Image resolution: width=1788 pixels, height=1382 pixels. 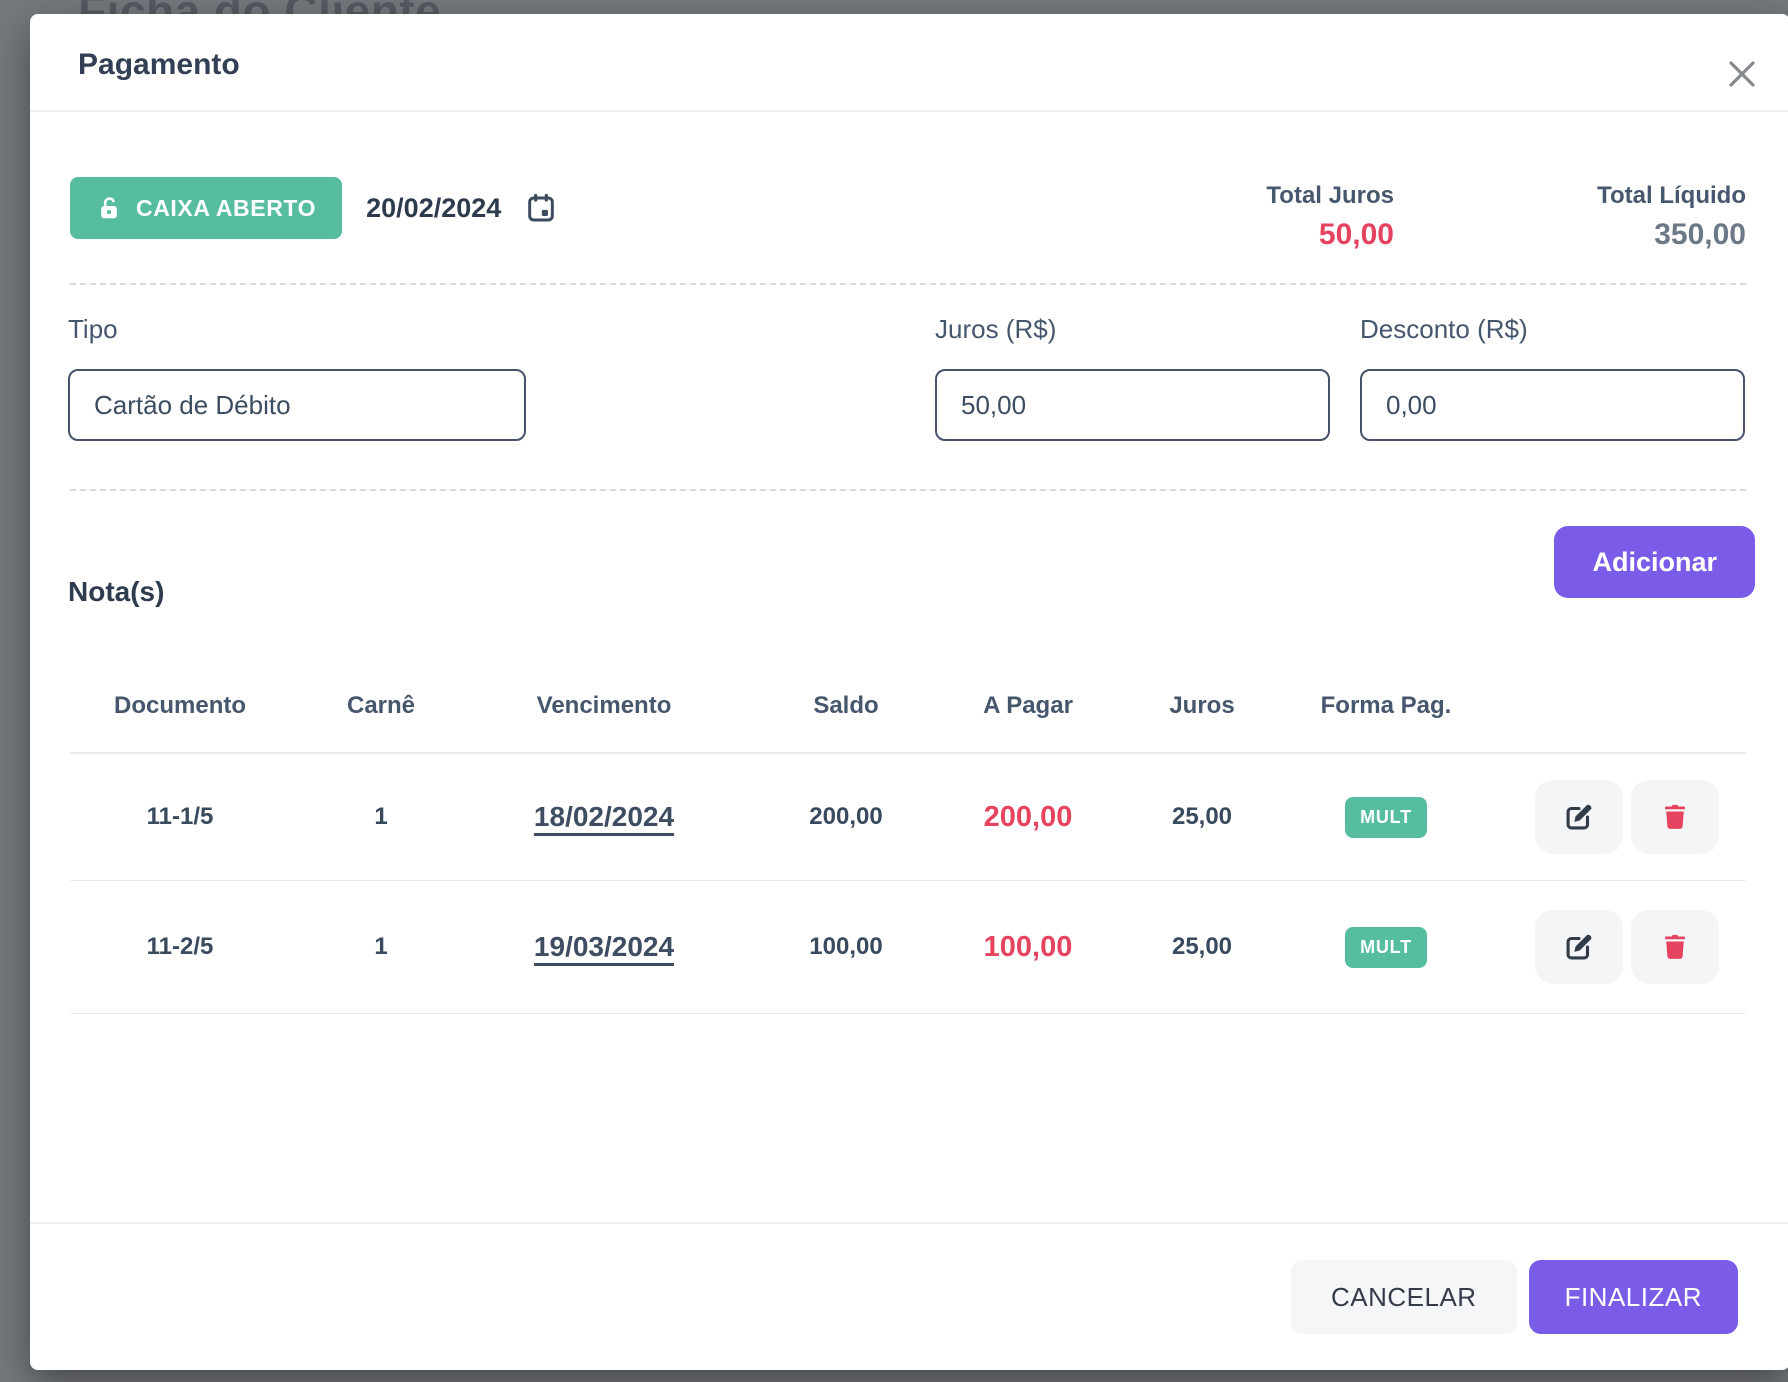 I want to click on calendar-icon, so click(x=541, y=207).